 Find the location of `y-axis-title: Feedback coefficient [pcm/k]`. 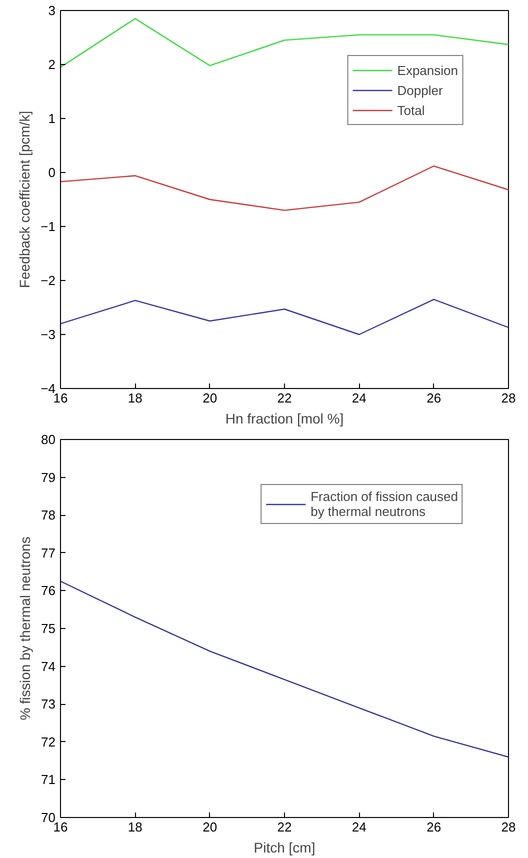

y-axis-title: Feedback coefficient [pcm/k] is located at coordinates (24, 199).